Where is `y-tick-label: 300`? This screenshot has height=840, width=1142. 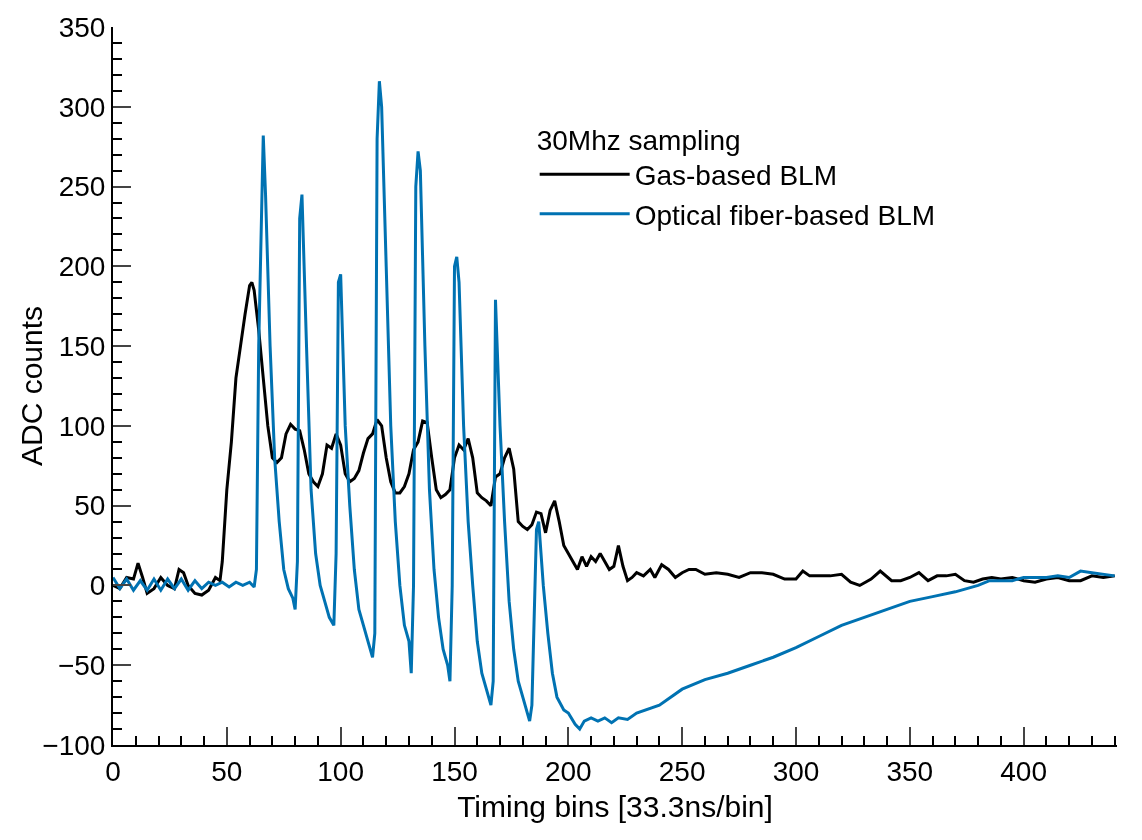 y-tick-label: 300 is located at coordinates (82, 107).